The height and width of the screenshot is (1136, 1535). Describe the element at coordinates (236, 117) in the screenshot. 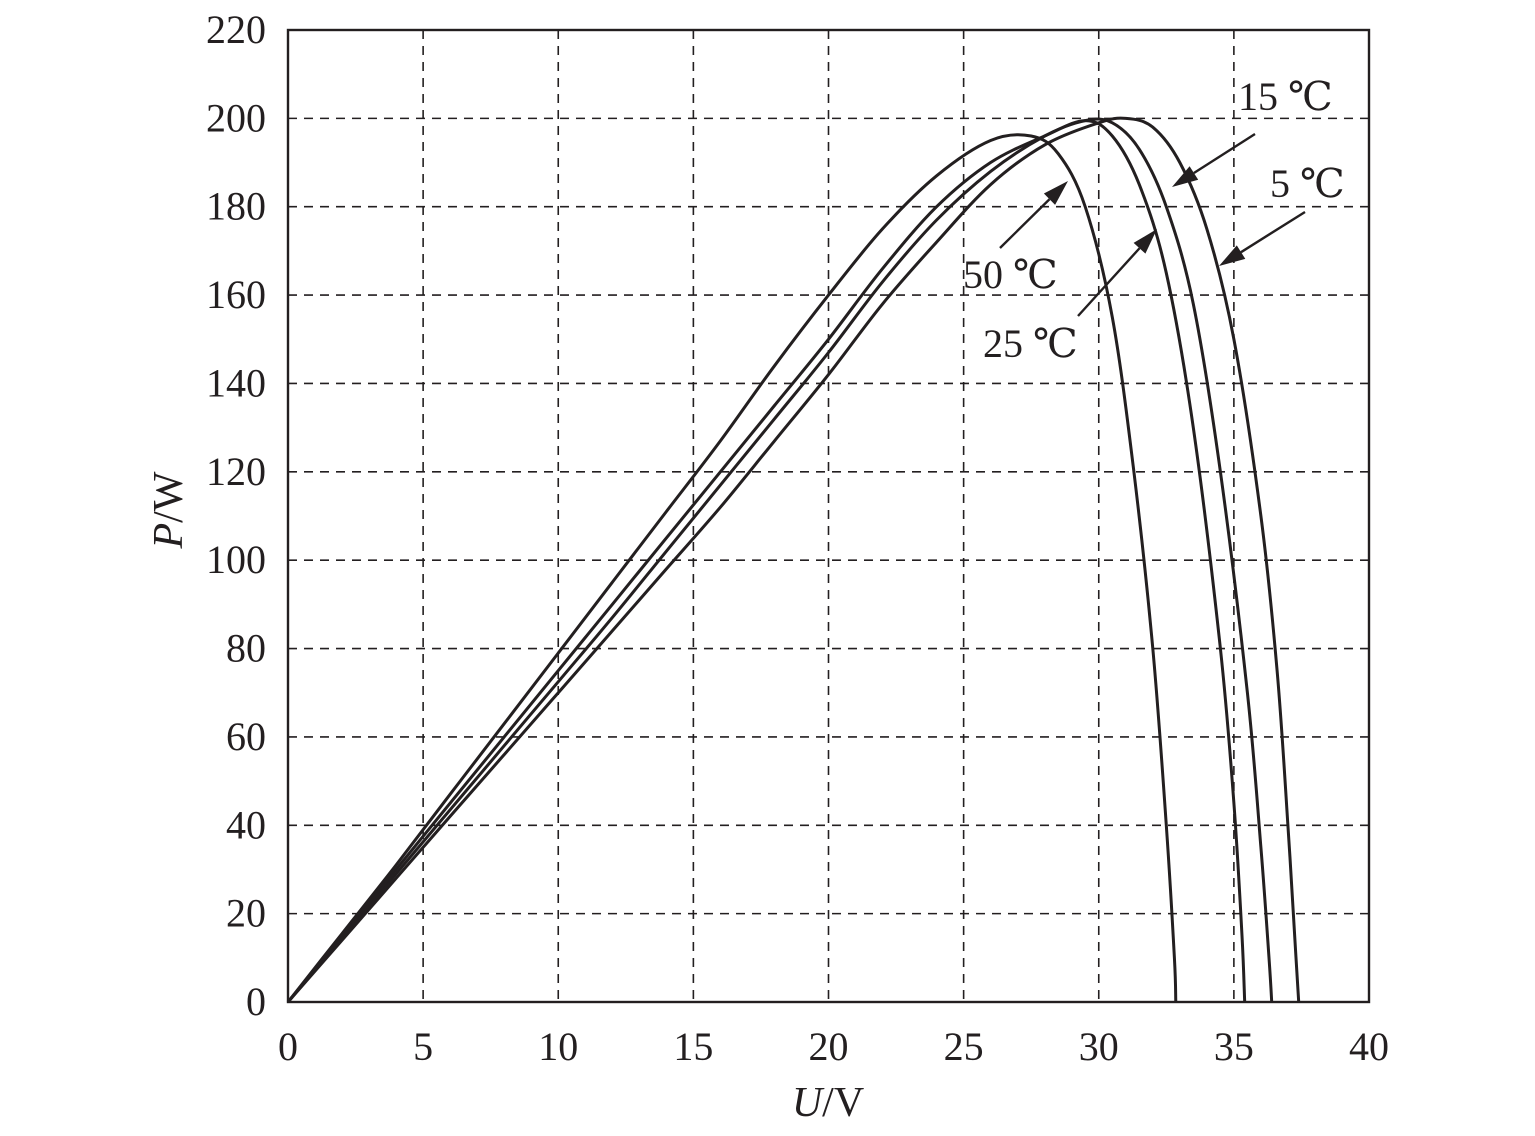

I see `y-tick-label: 200` at that location.